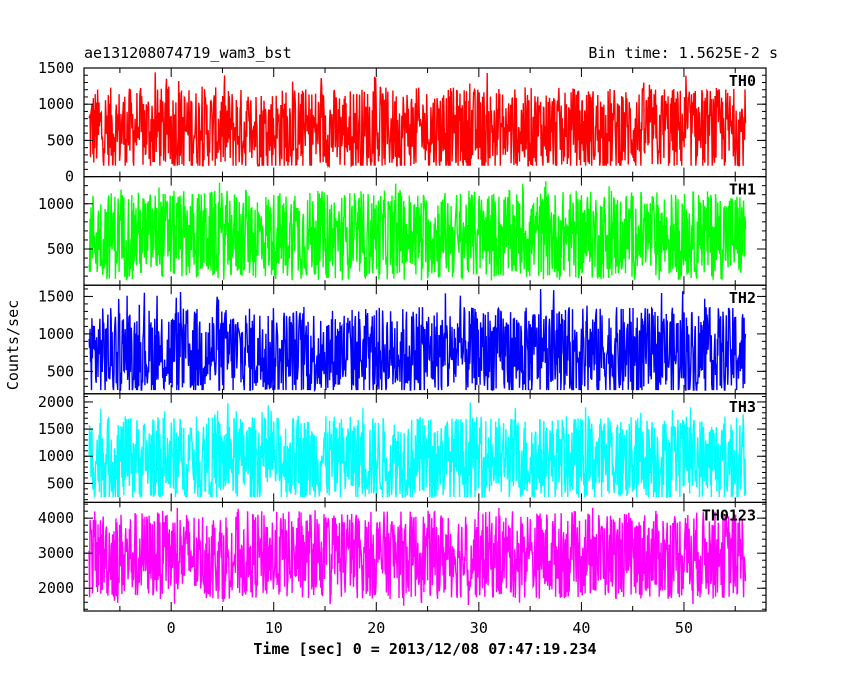 The height and width of the screenshot is (680, 850). I want to click on x-tick-label: 10, so click(274, 628).